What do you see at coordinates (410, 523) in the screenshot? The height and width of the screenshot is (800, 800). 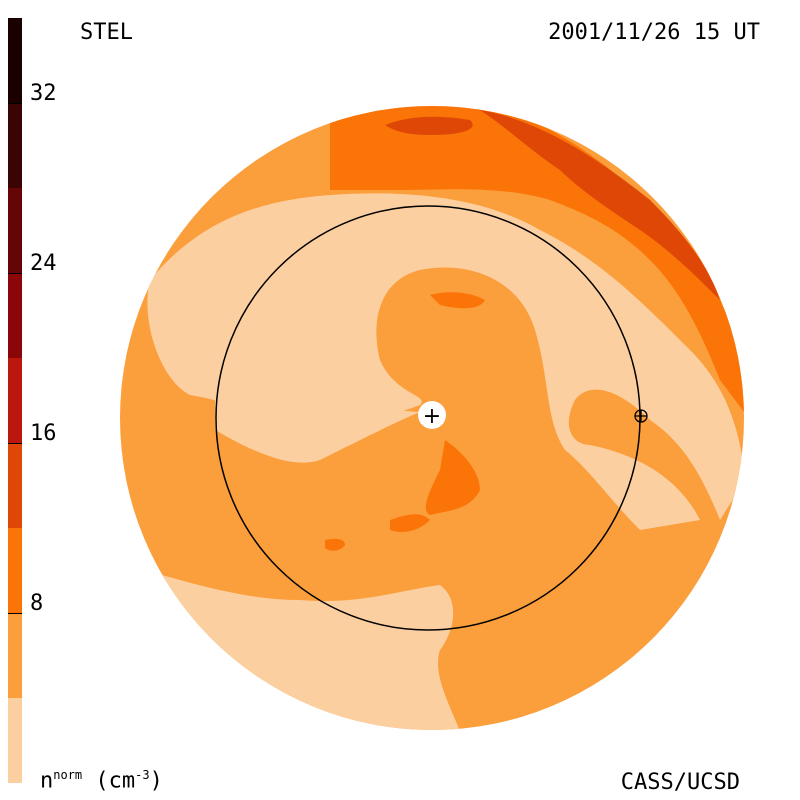 I see `contour-level-8-12-spot-c` at bounding box center [410, 523].